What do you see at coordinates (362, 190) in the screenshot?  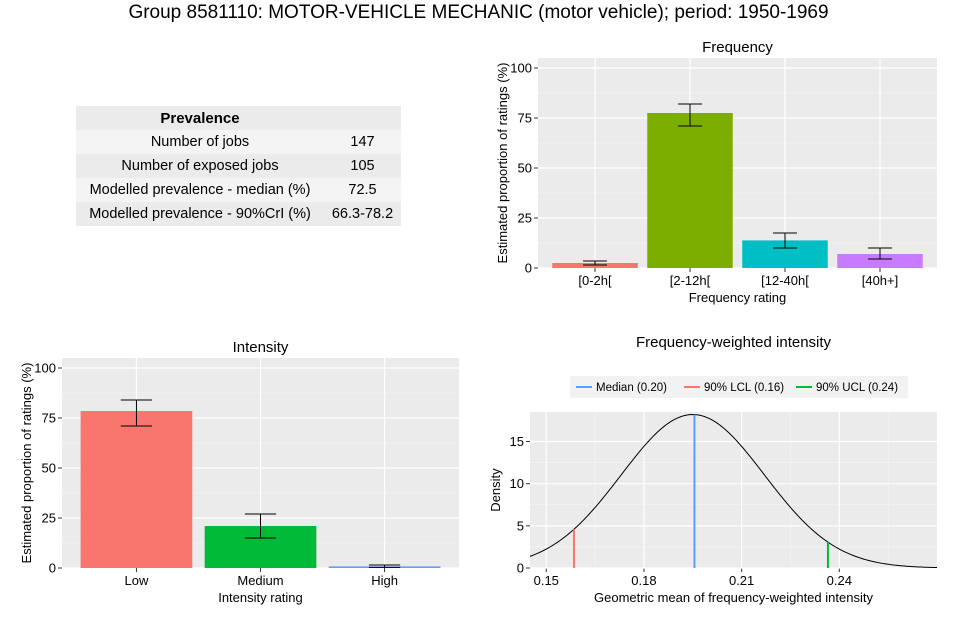 I see `row-value: 72.5` at bounding box center [362, 190].